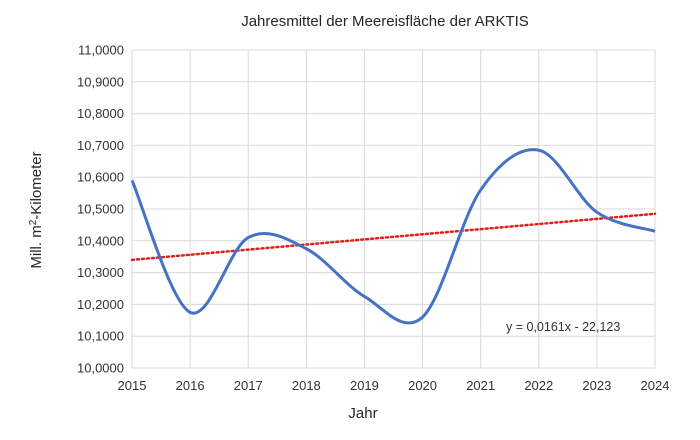 The image size is (700, 440). Describe the element at coordinates (362, 413) in the screenshot. I see `x-axis-label: Jahr` at that location.